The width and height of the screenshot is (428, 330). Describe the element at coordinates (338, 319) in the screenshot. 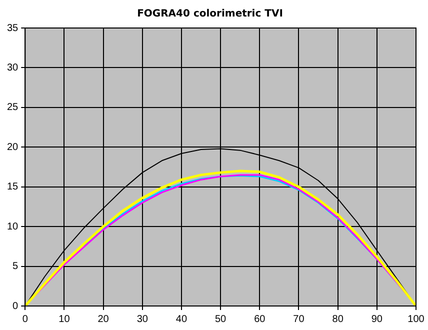

I see `x-tick-label: 80` at that location.